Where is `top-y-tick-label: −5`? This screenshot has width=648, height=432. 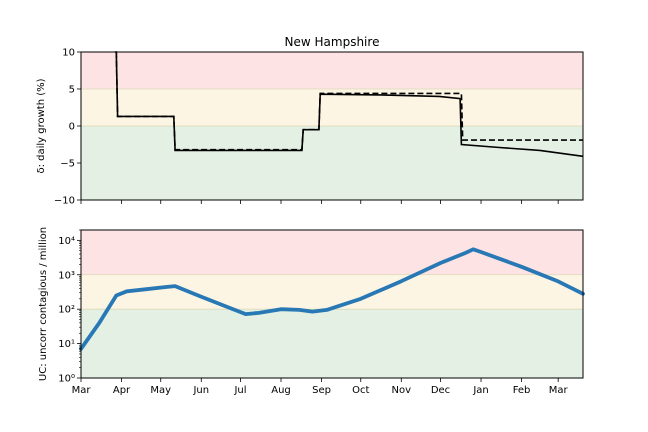
top-y-tick-label: −5 is located at coordinates (67, 164).